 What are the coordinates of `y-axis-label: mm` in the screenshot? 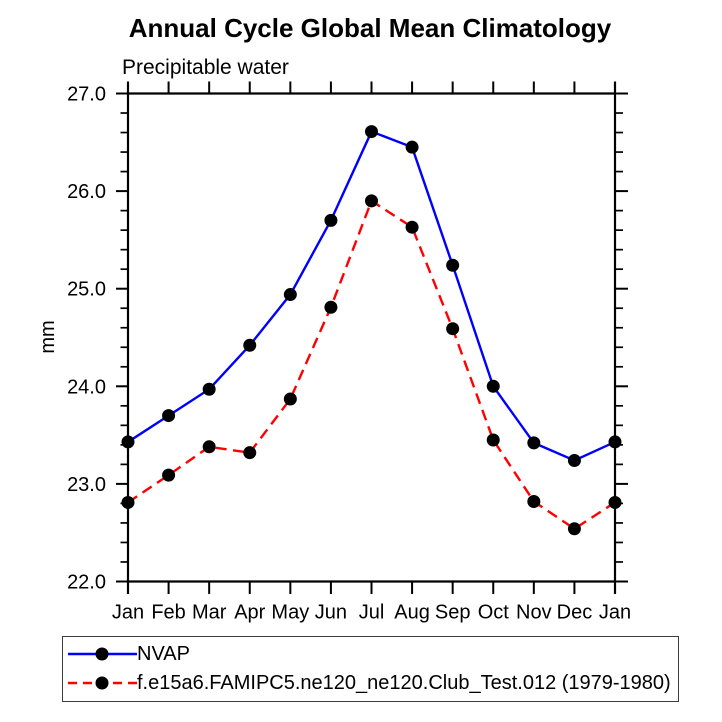 It's located at (48, 336).